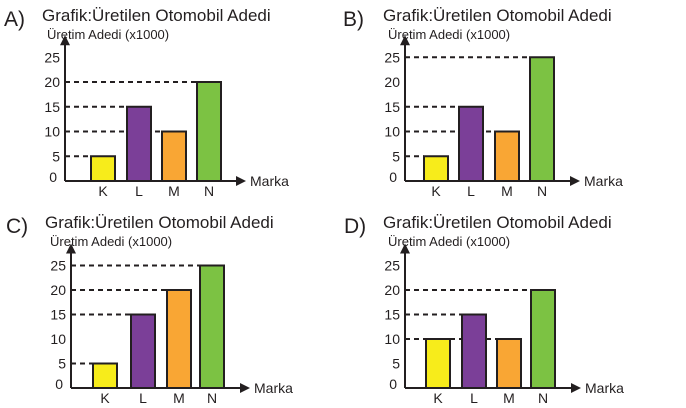 This screenshot has width=686, height=408. Describe the element at coordinates (353, 19) in the screenshot. I see `option-label: B)` at that location.